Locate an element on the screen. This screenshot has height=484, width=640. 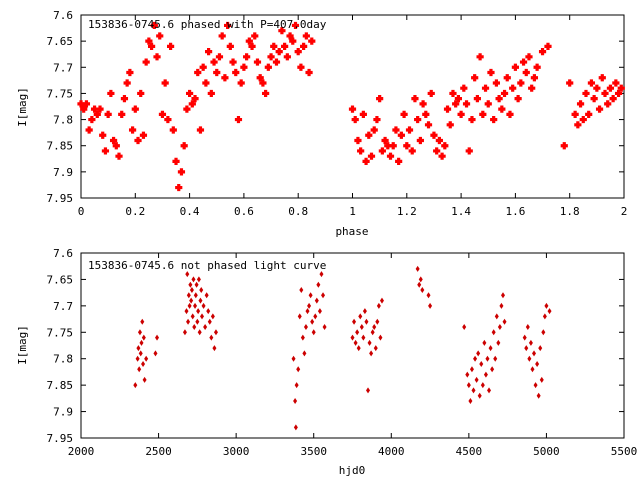
light-curve-chart-xtick-label: 2500 is located at coordinates (158, 451).